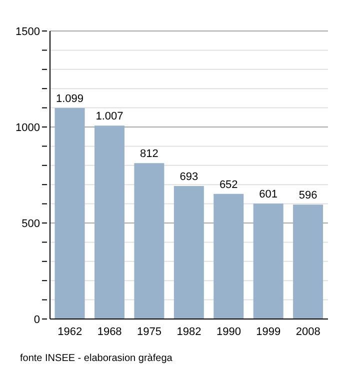  I want to click on data-label: 812, so click(149, 154).